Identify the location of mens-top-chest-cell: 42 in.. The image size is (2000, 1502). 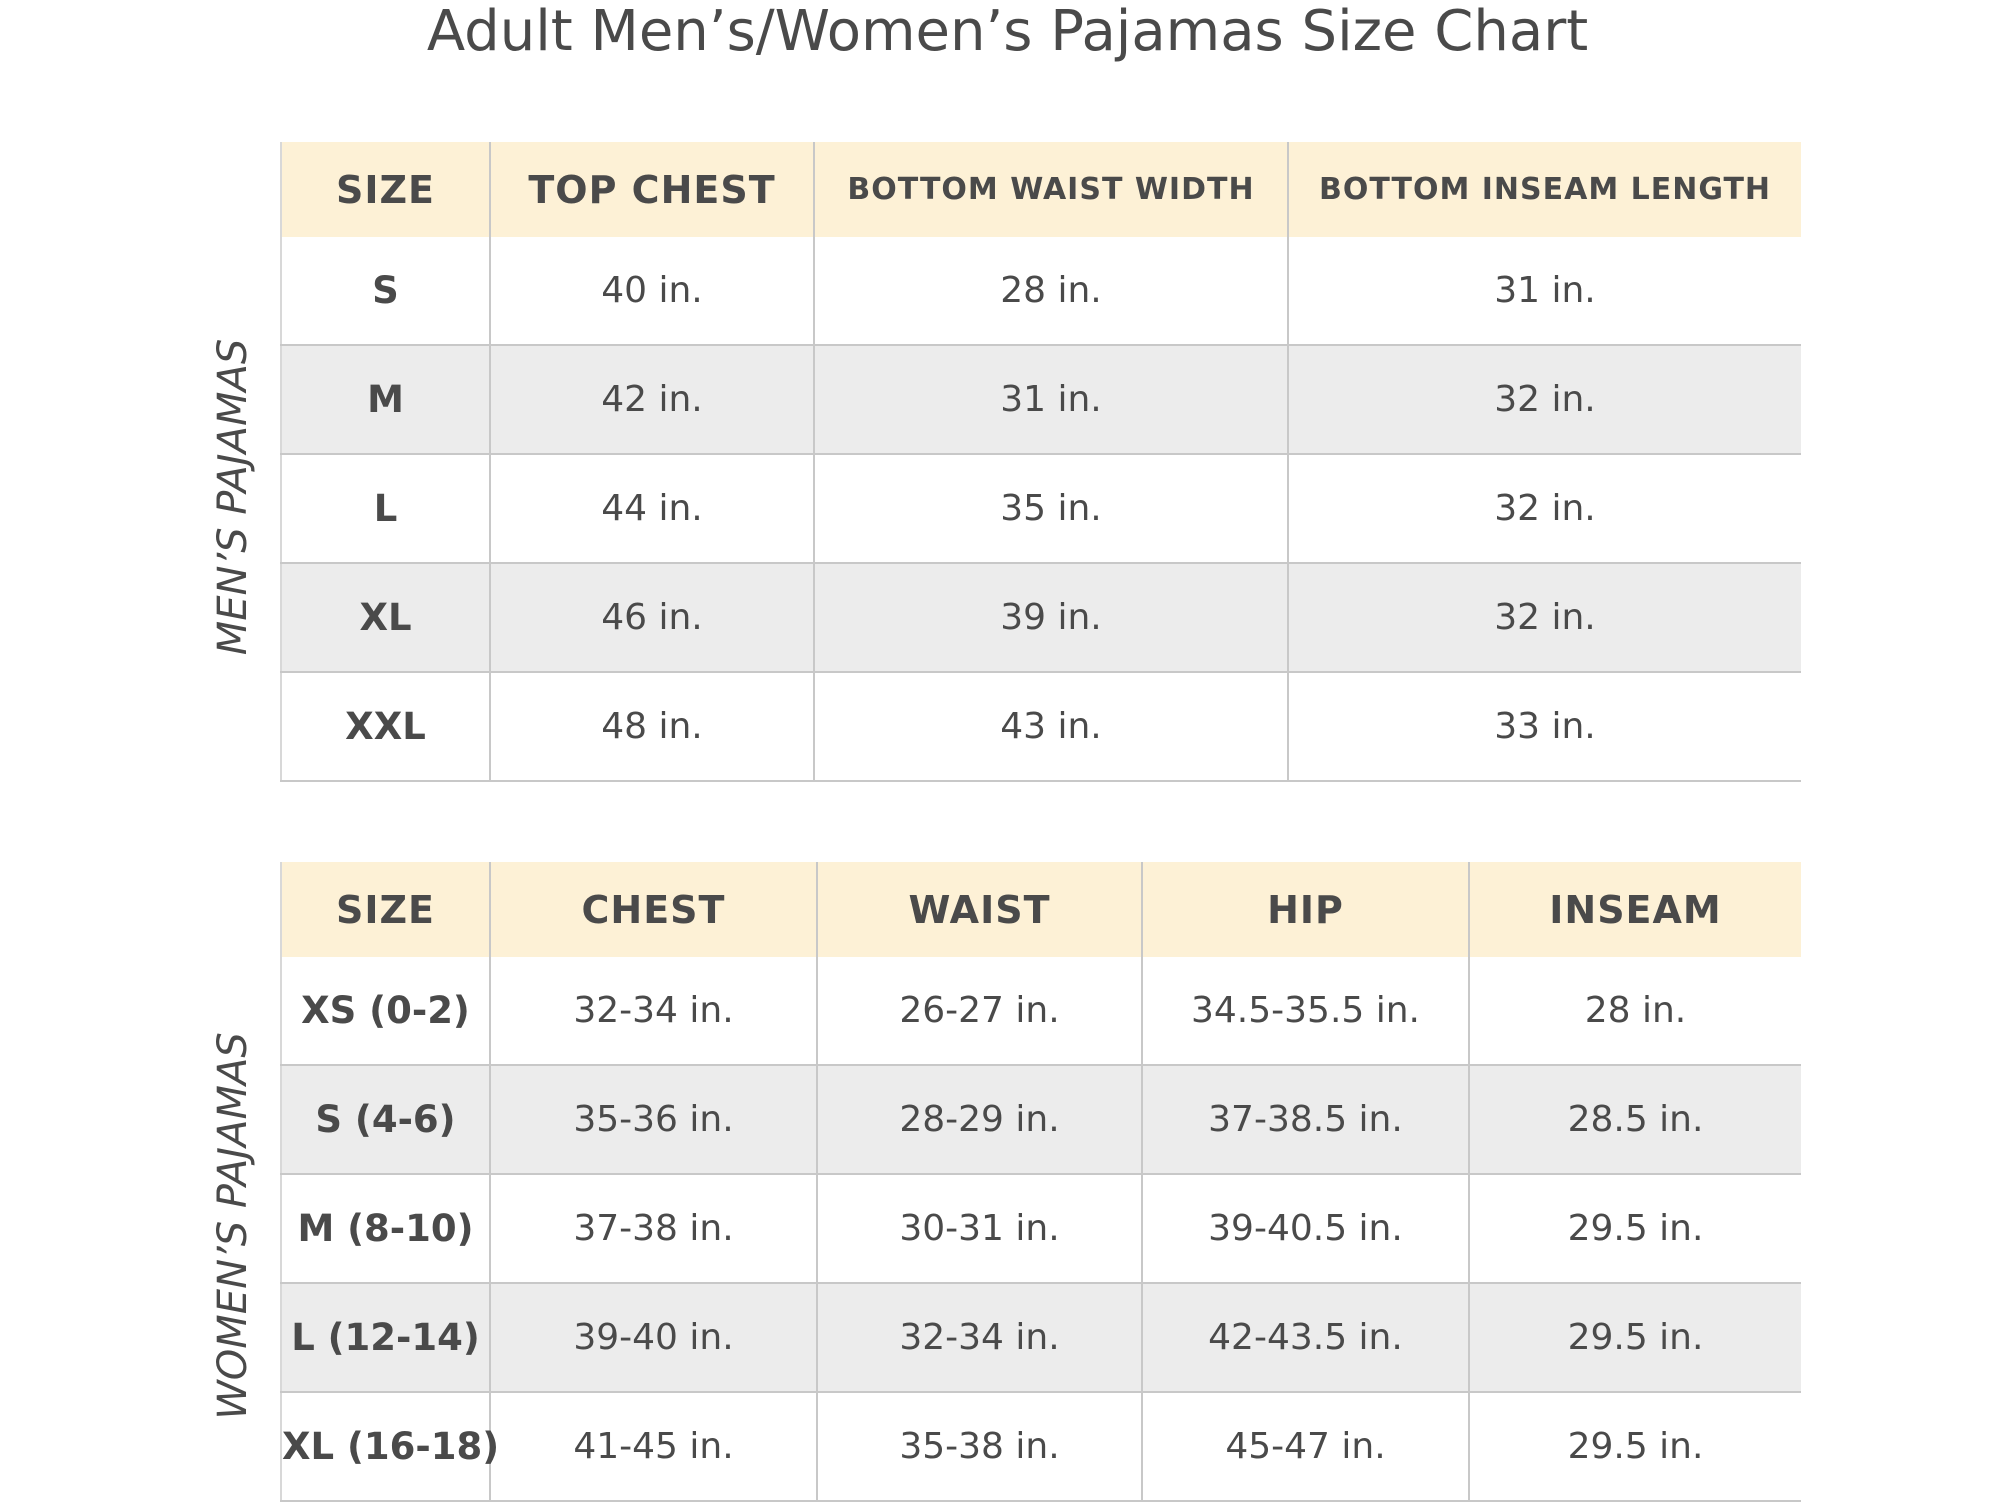
(651, 400).